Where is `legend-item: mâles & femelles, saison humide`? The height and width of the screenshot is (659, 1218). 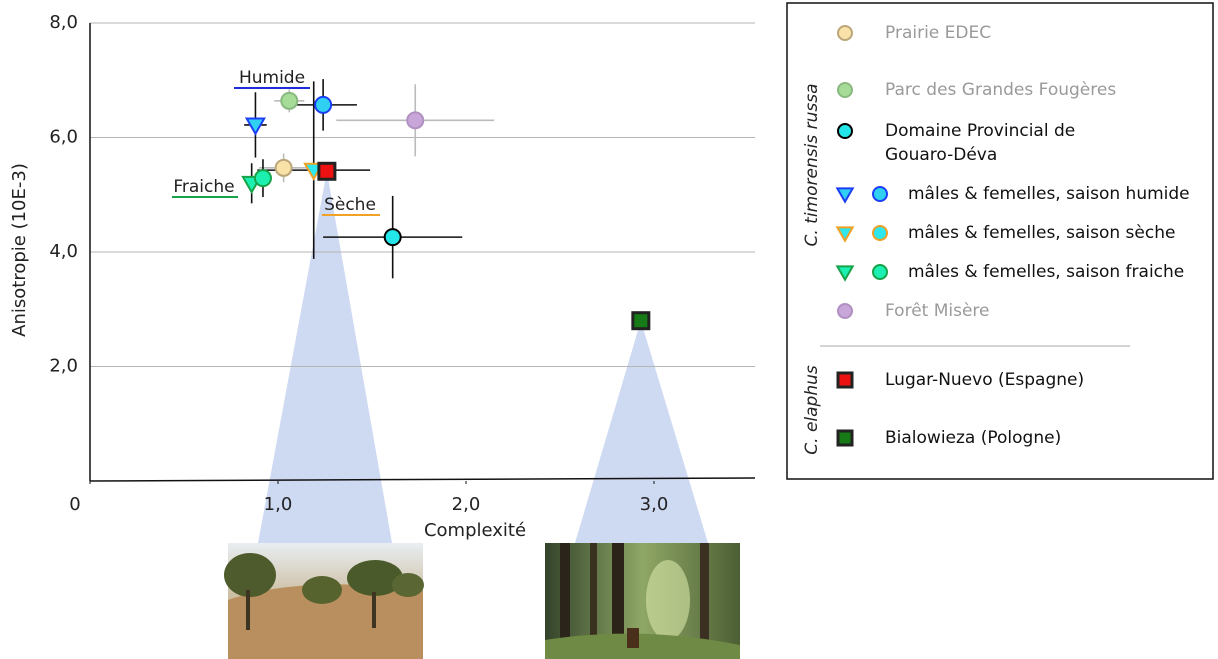
legend-item: mâles & femelles, saison humide is located at coordinates (1049, 194).